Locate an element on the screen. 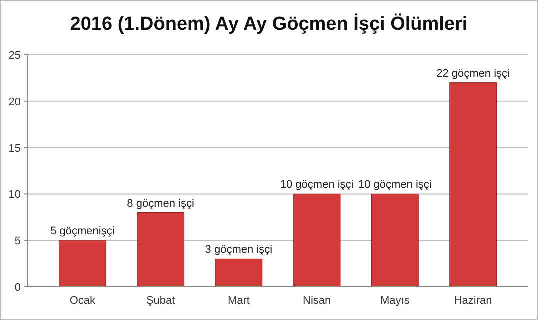 The height and width of the screenshot is (320, 538). y-tick-label: 20 is located at coordinates (14, 102).